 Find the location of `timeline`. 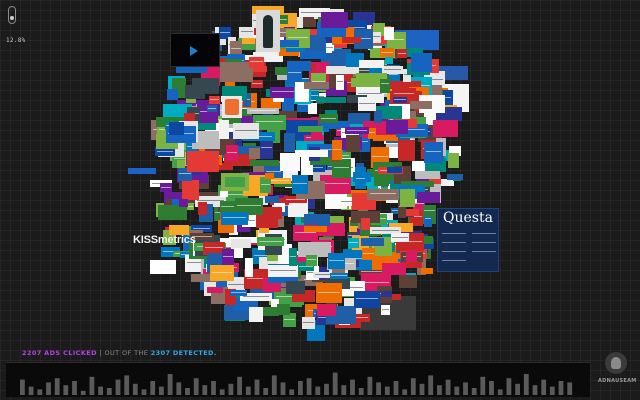

timeline is located at coordinates (298, 379).